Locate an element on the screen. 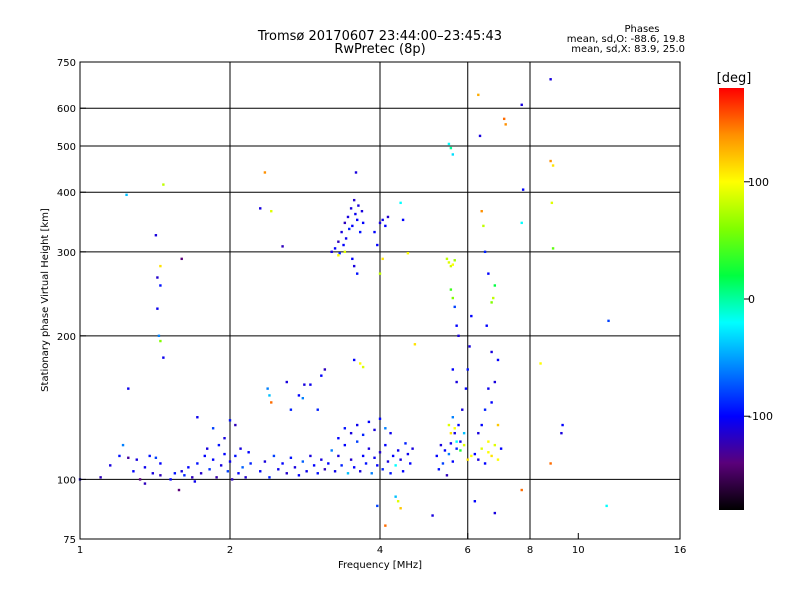 The height and width of the screenshot is (600, 800). y-tick-label: 200 is located at coordinates (66, 337).